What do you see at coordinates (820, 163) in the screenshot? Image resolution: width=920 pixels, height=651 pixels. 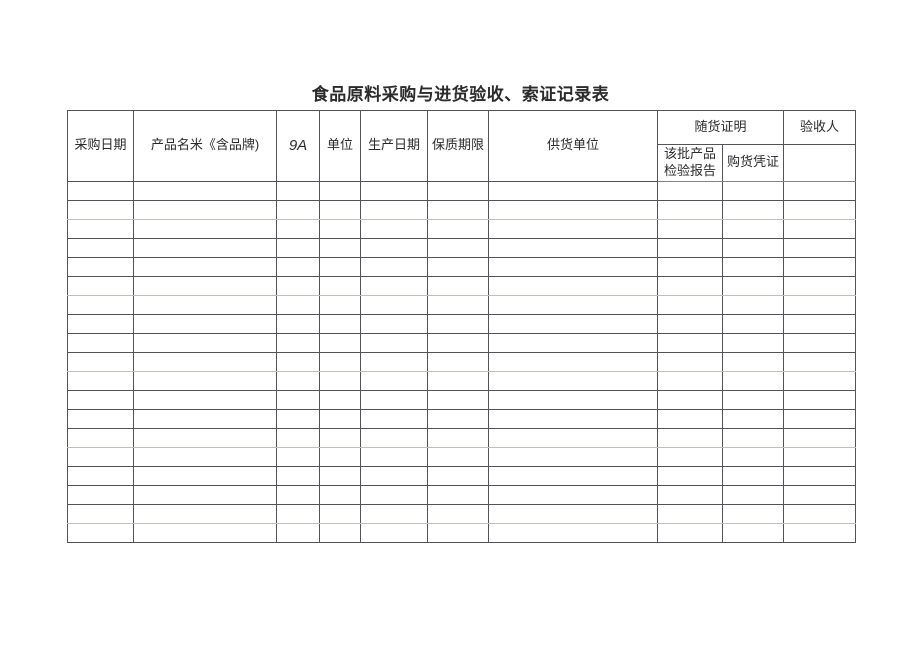 I see `header-inspector-empty-subcell` at bounding box center [820, 163].